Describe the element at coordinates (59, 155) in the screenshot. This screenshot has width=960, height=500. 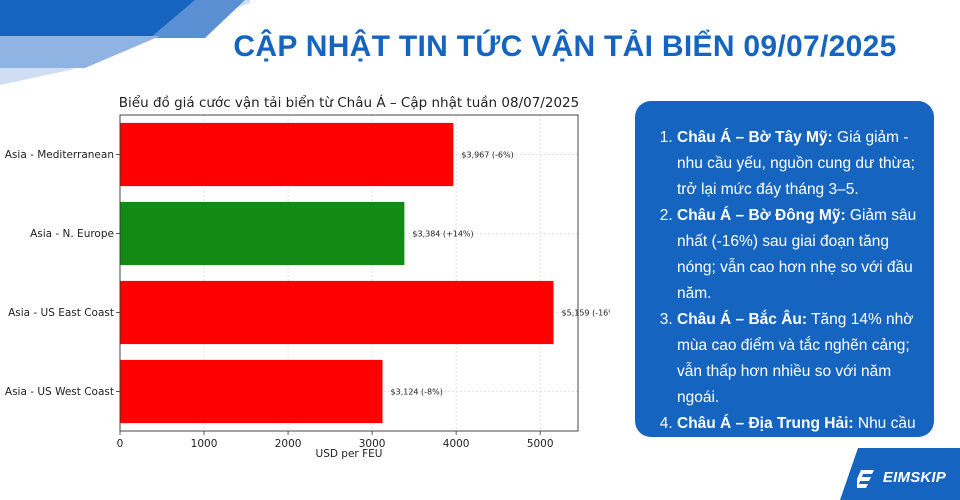
I see `y-tick-label: Asia - Mediterranean` at that location.